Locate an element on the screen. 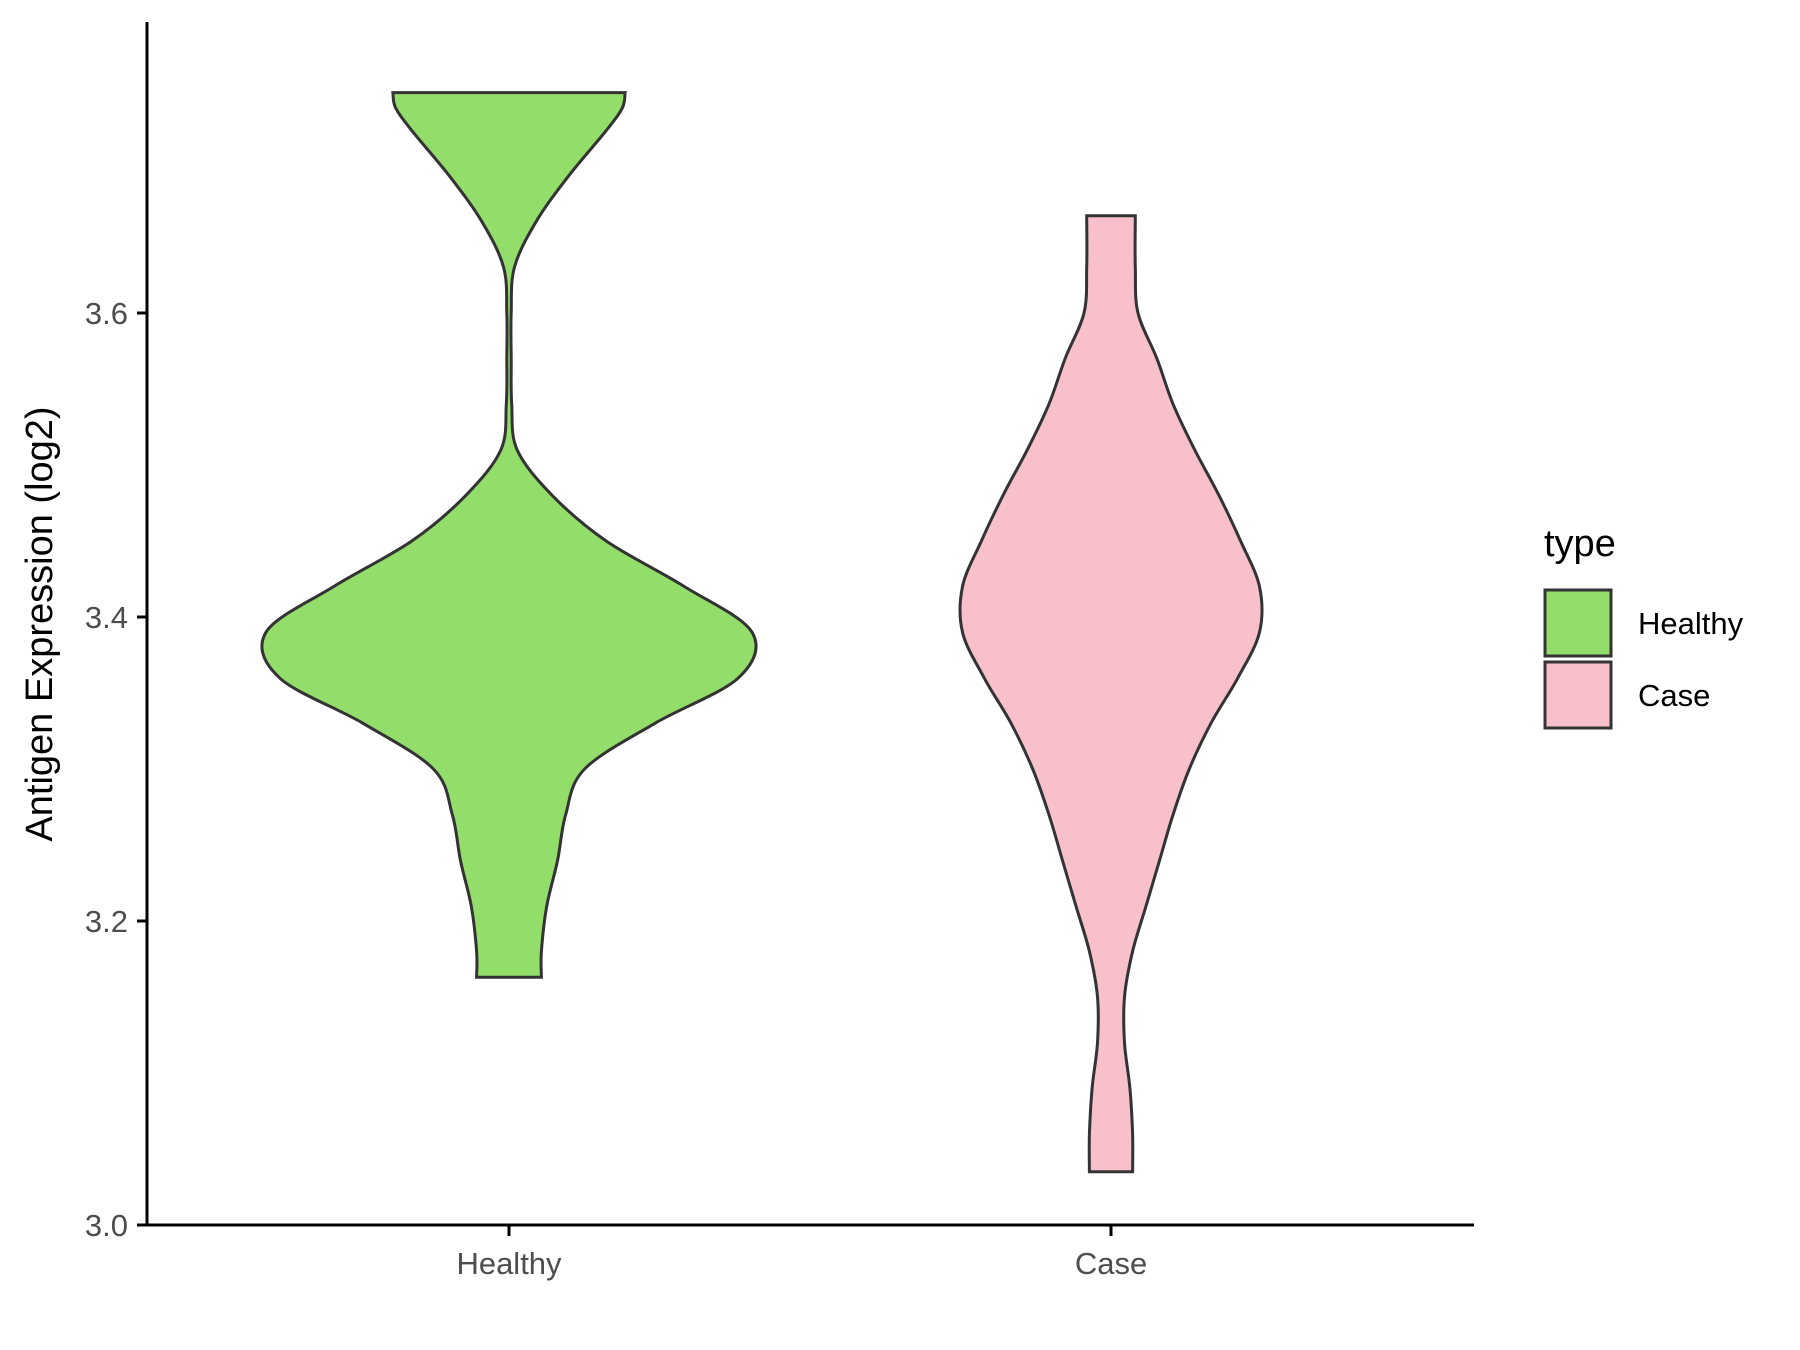 The width and height of the screenshot is (1800, 1350). legend-key-healthy is located at coordinates (1578, 623).